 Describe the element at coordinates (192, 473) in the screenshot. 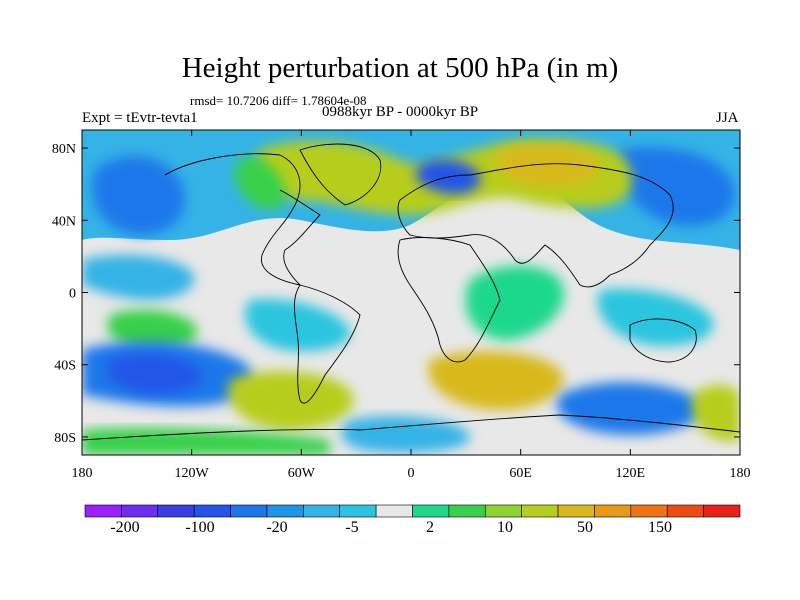

I see `x-tick-label: 120W` at that location.